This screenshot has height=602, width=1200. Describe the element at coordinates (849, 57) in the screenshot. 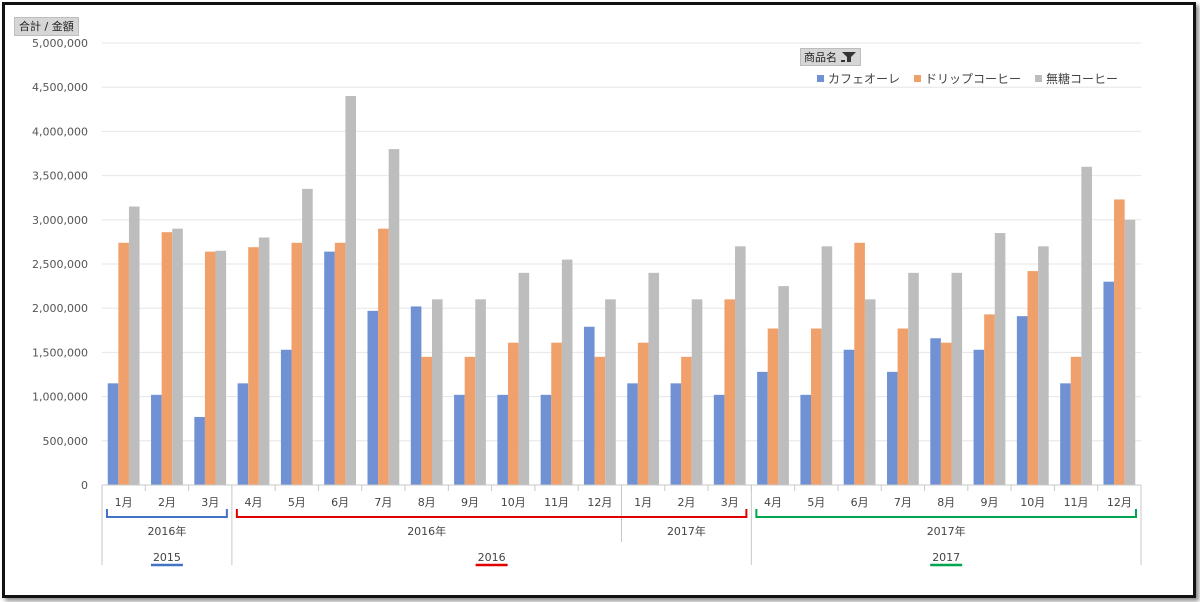

I see `filter-icon` at that location.